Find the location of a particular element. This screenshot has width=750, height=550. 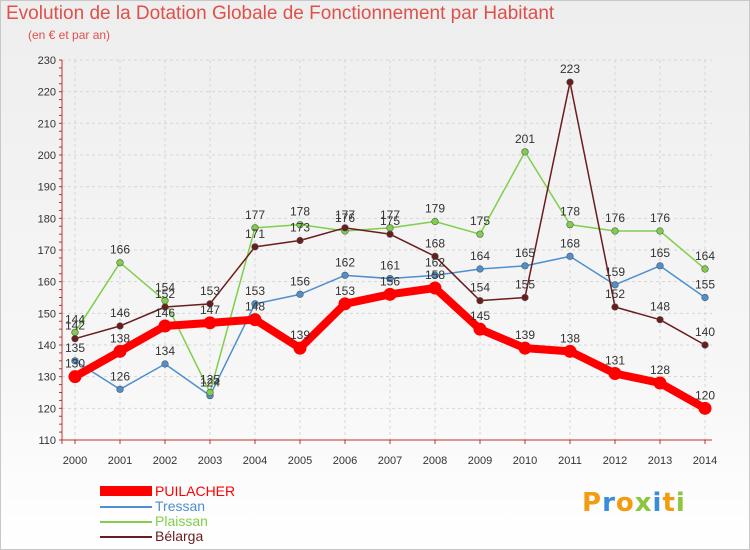

legend-item-puilacher: PUILACHER is located at coordinates (200, 491).